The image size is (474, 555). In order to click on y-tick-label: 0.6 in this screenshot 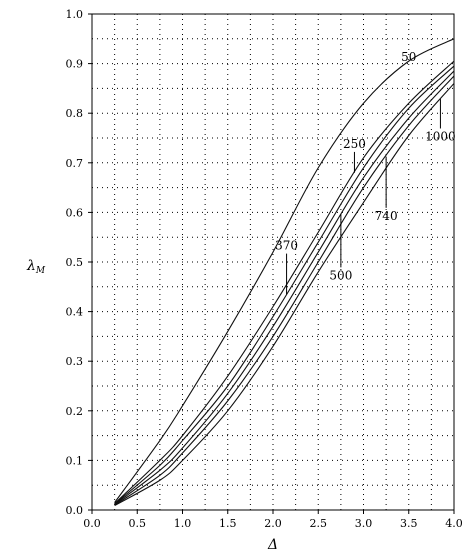, I will do `click(75, 212)`.